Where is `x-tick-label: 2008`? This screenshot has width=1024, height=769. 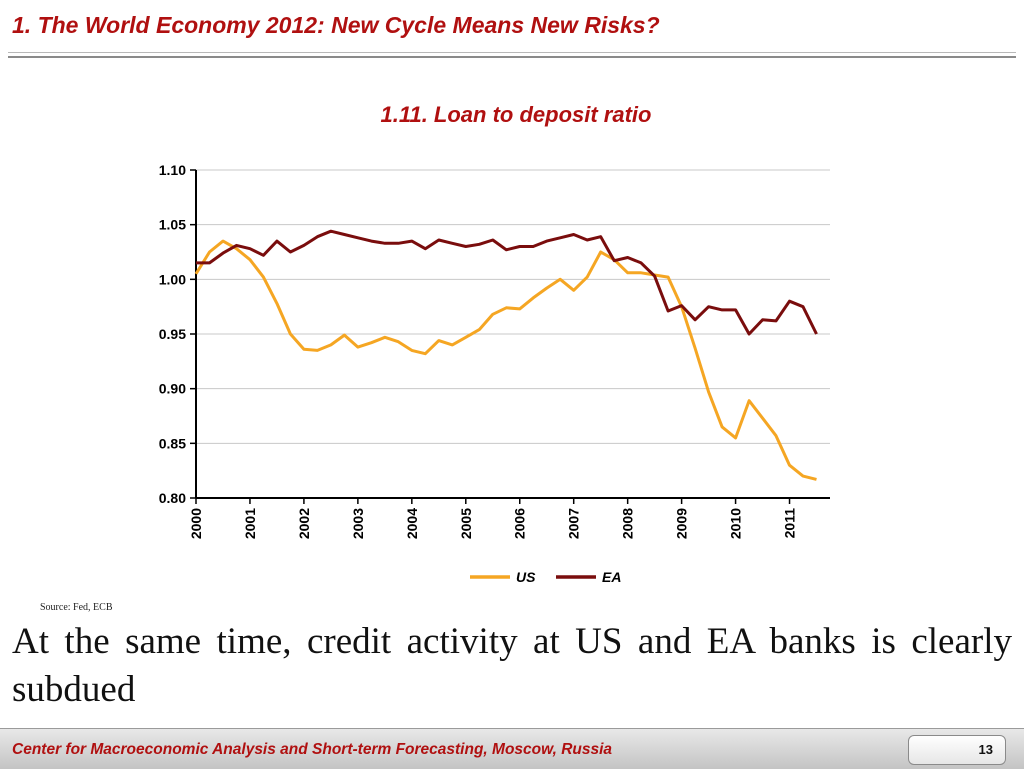
x-tick-label: 2008 is located at coordinates (628, 523).